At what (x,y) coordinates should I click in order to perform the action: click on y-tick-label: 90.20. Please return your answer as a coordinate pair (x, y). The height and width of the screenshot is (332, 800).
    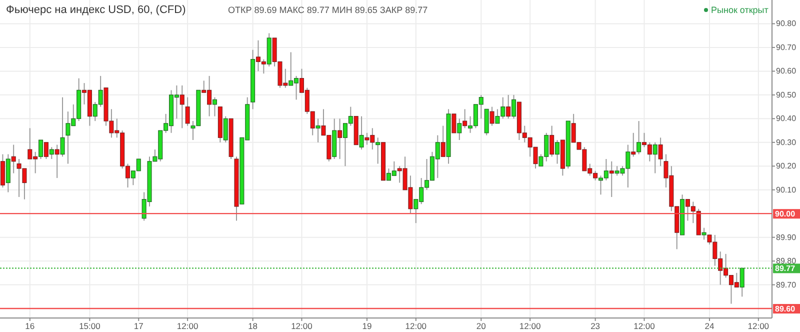
    Looking at the image, I should click on (786, 166).